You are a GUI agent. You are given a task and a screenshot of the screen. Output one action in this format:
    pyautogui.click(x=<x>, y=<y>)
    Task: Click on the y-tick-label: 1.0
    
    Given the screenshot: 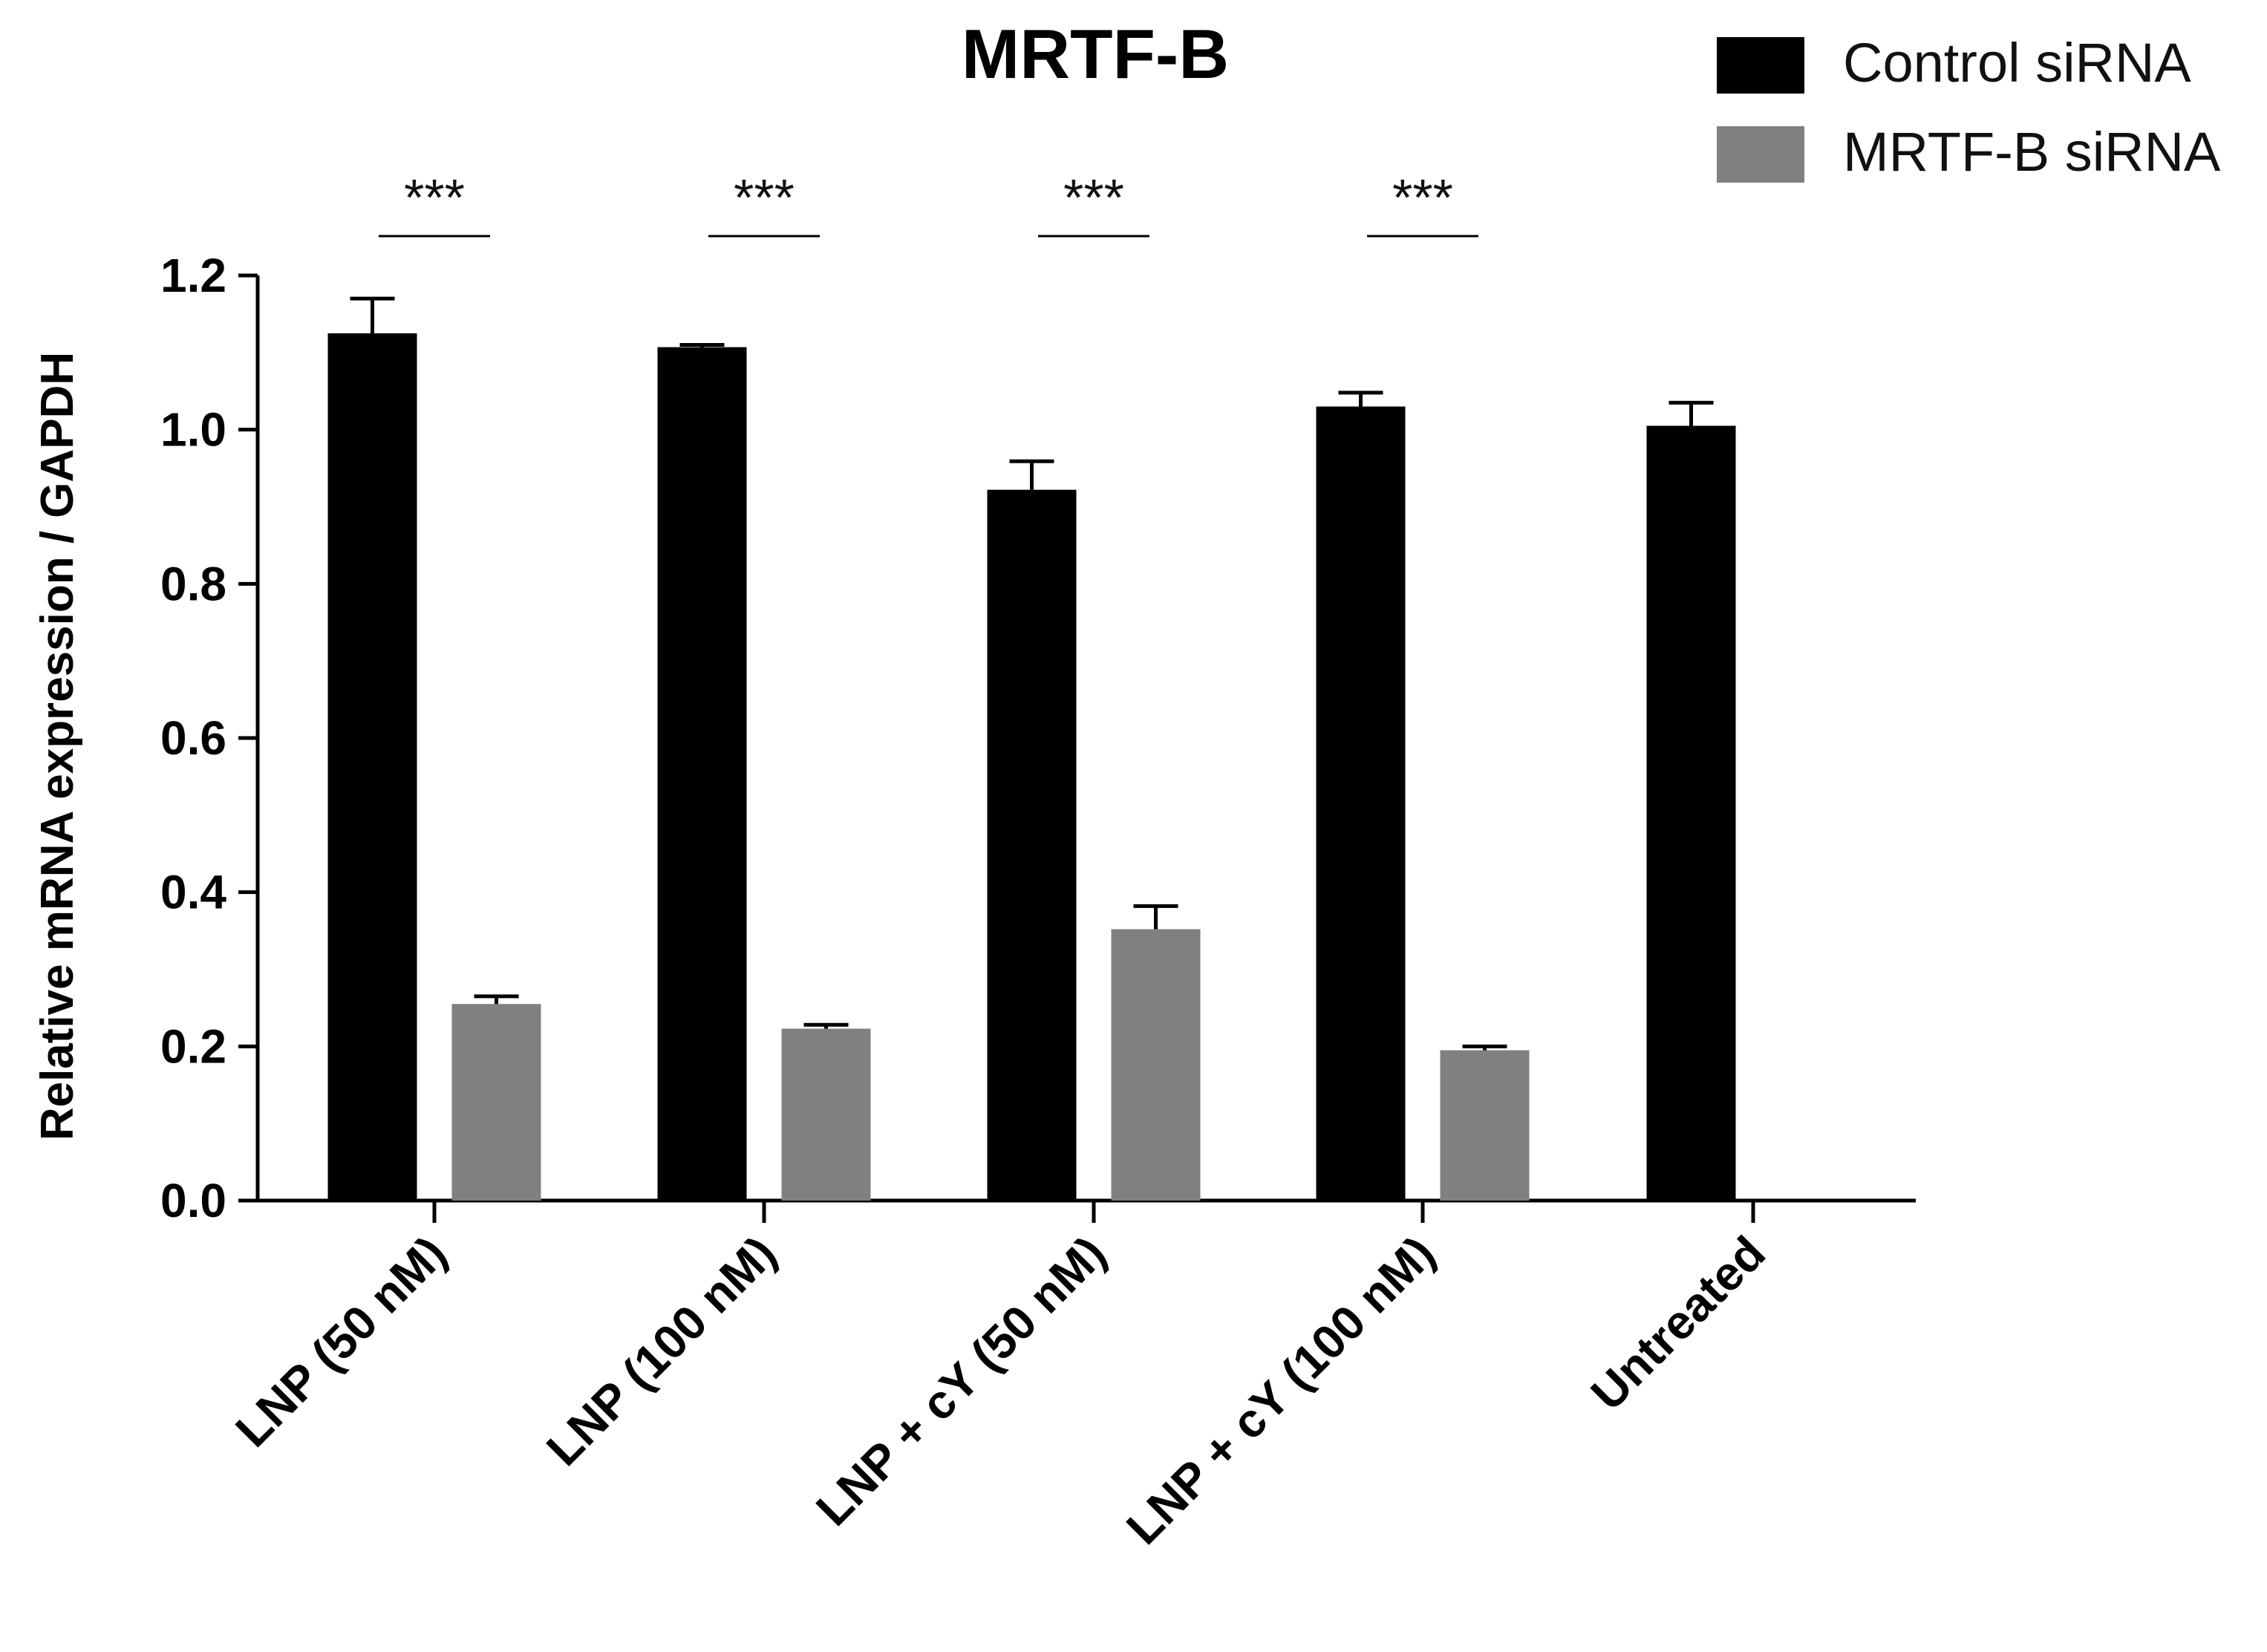 What is the action you would take?
    pyautogui.click(x=193, y=430)
    